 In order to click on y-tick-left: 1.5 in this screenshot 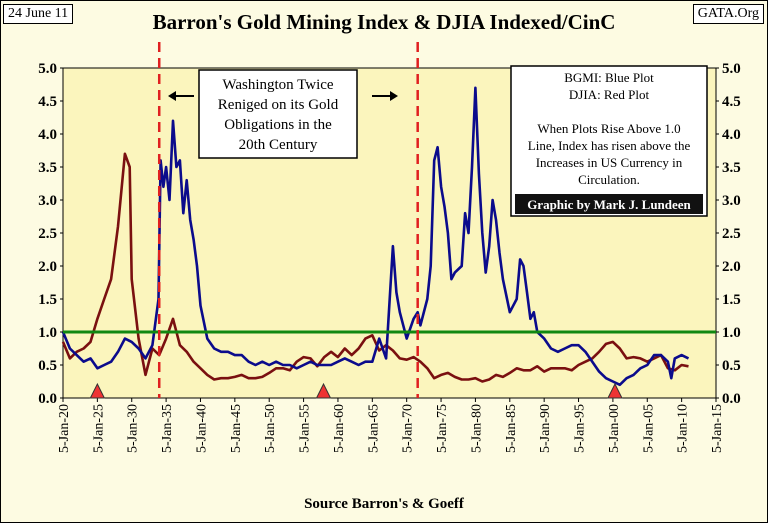, I will do `click(47, 300)`.